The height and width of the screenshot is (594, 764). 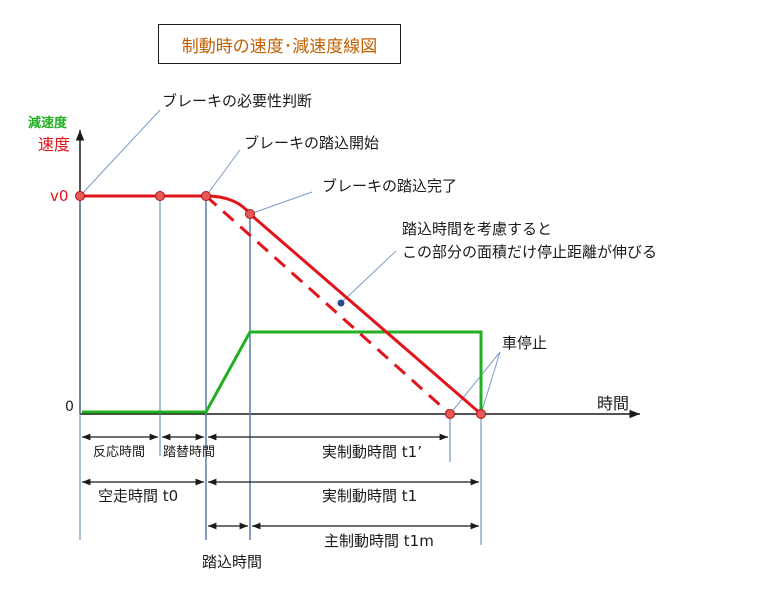 I want to click on marker-press-start, so click(x=206, y=196).